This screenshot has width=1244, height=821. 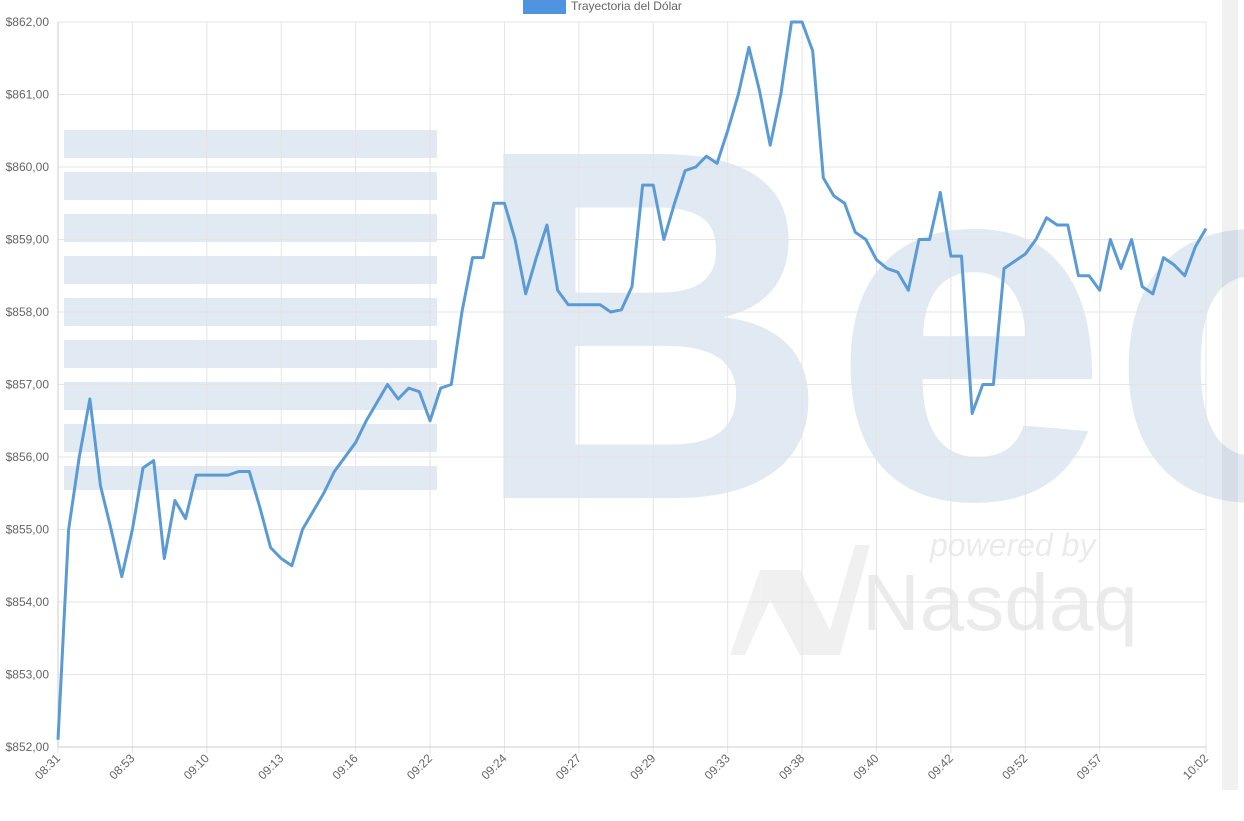 What do you see at coordinates (28, 385) in the screenshot?
I see `y-tick-label: $857,00` at bounding box center [28, 385].